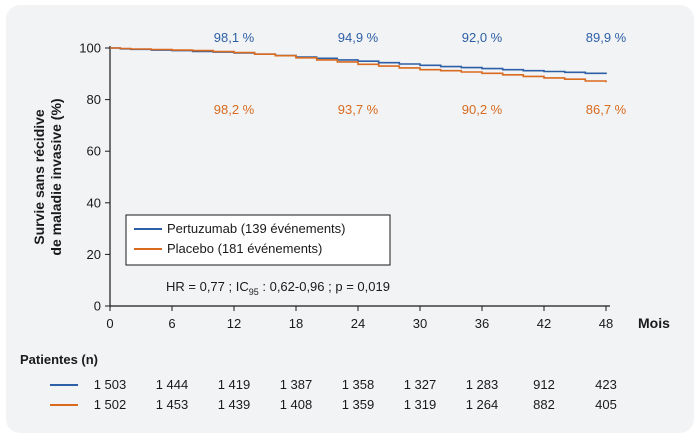 Image resolution: width=700 pixels, height=443 pixels. What do you see at coordinates (544, 323) in the screenshot?
I see `x-tick-label: 42` at bounding box center [544, 323].